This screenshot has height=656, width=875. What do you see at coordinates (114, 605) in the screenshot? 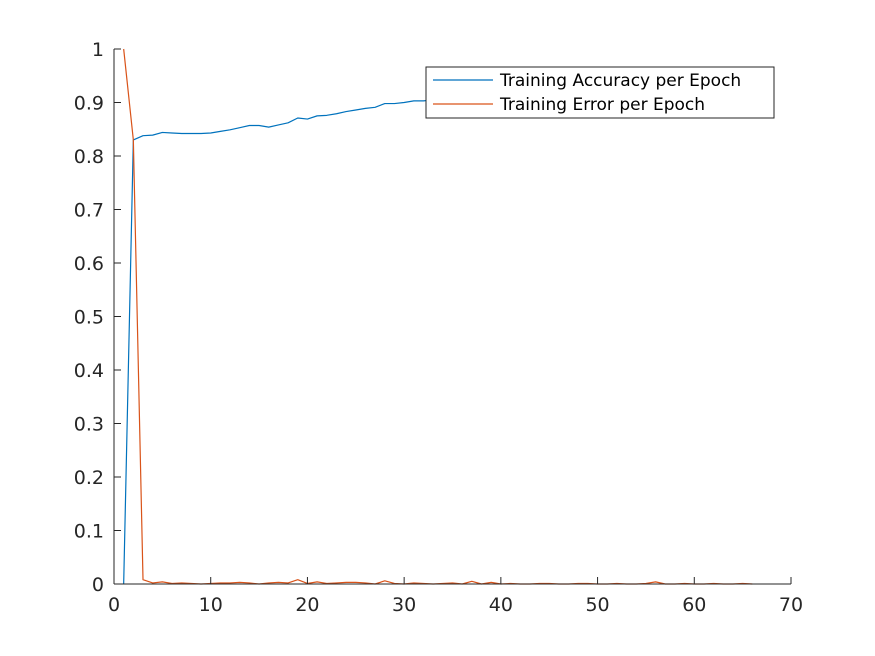
I see `x-tick-label: 0` at bounding box center [114, 605].